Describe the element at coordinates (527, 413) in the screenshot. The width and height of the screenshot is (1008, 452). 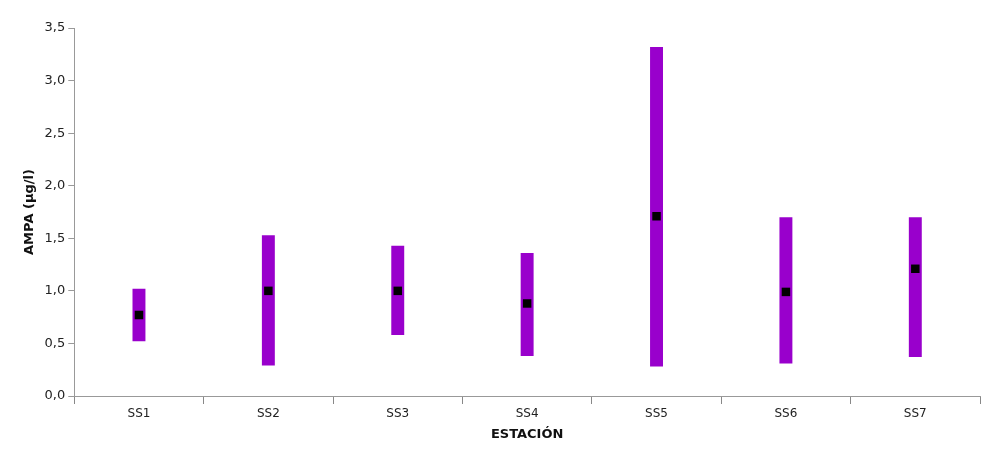
I see `x-tick-label: SS4` at that location.